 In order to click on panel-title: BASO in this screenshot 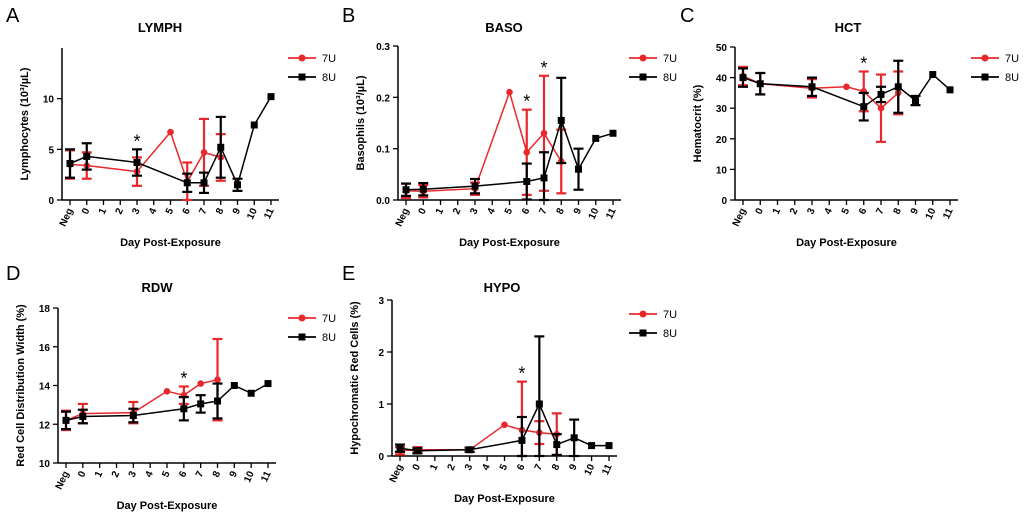, I will do `click(504, 27)`.